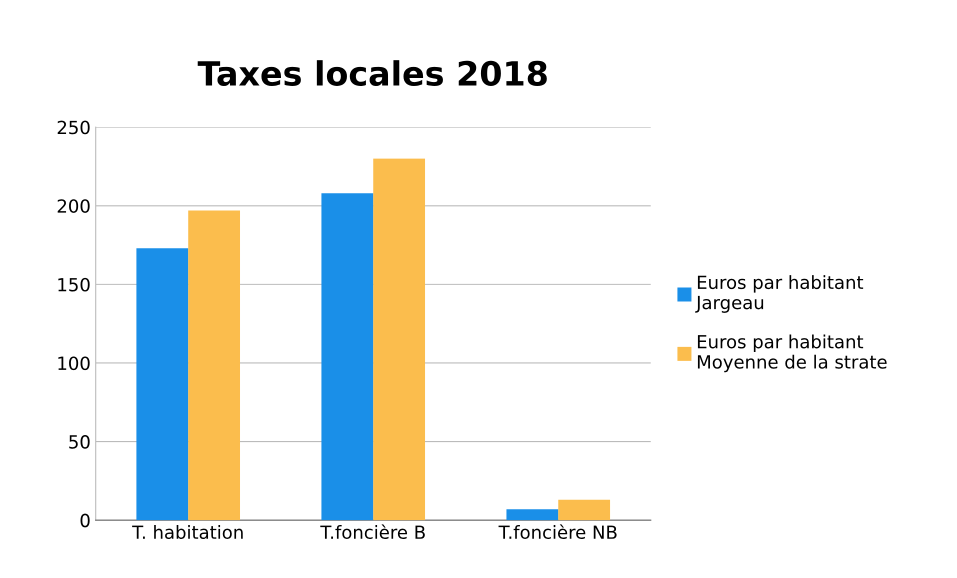  I want to click on x-tick-label: T. habitation, so click(187, 532).